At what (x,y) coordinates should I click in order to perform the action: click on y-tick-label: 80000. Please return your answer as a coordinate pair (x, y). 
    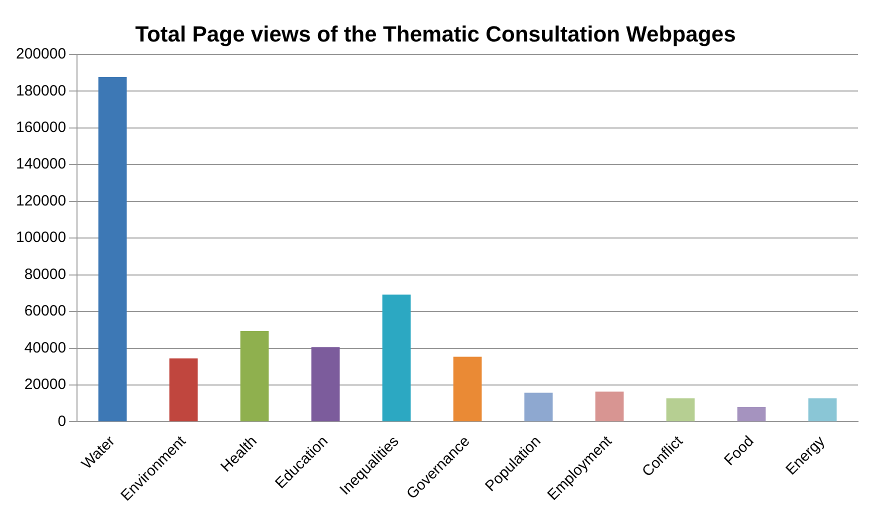
    Looking at the image, I should click on (45, 274).